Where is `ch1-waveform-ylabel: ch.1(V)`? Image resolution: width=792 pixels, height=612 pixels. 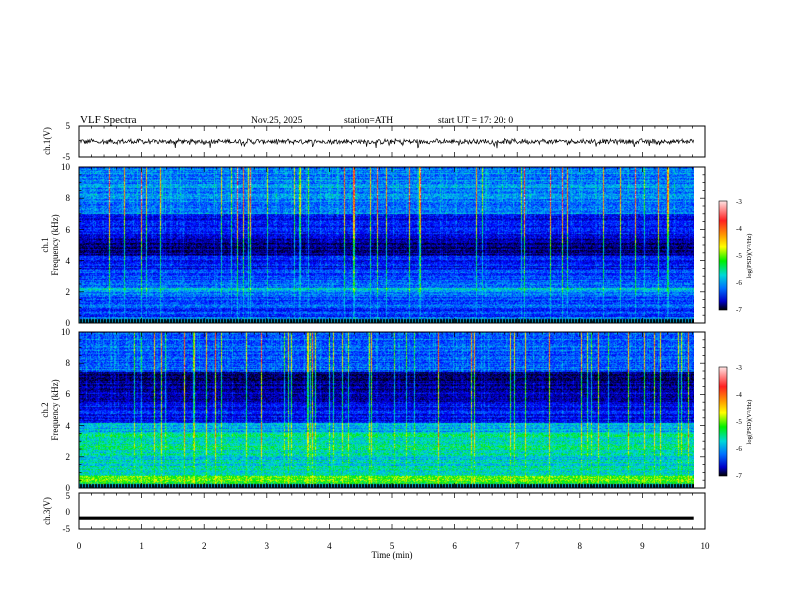 ch1-waveform-ylabel: ch.1(V) is located at coordinates (47, 141).